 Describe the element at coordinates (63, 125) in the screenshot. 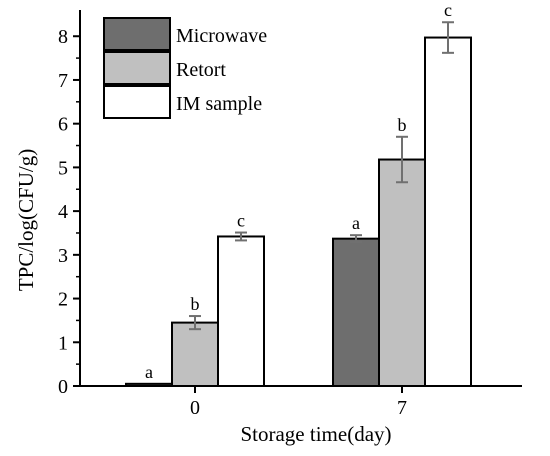

I see `y-tick-label: 6` at that location.